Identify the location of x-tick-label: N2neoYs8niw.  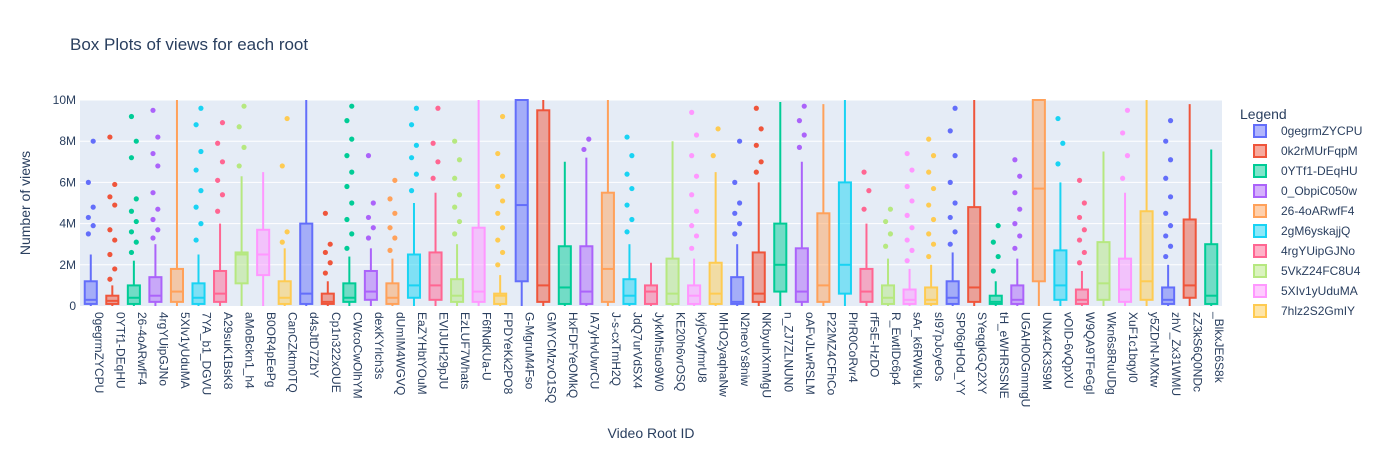
(745, 349).